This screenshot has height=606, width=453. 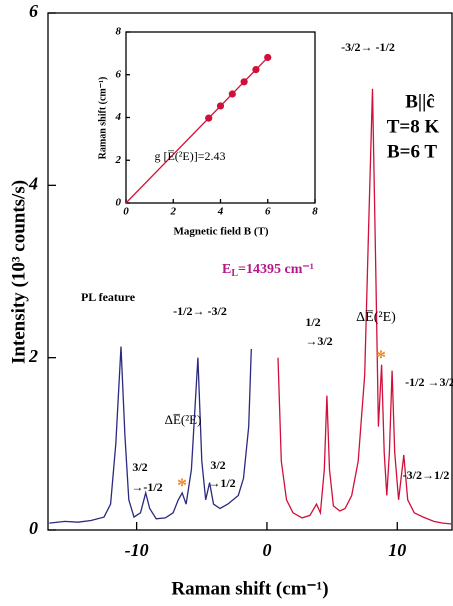 What do you see at coordinates (108, 297) in the screenshot?
I see `annotation: PL feature` at bounding box center [108, 297].